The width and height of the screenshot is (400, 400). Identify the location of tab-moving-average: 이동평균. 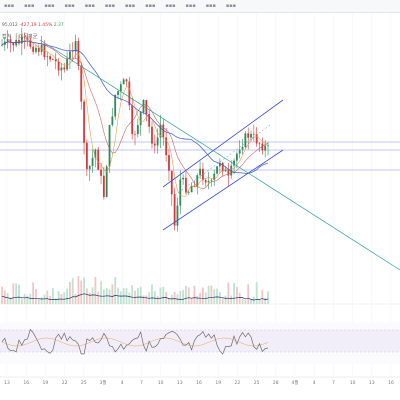
(28, 37).